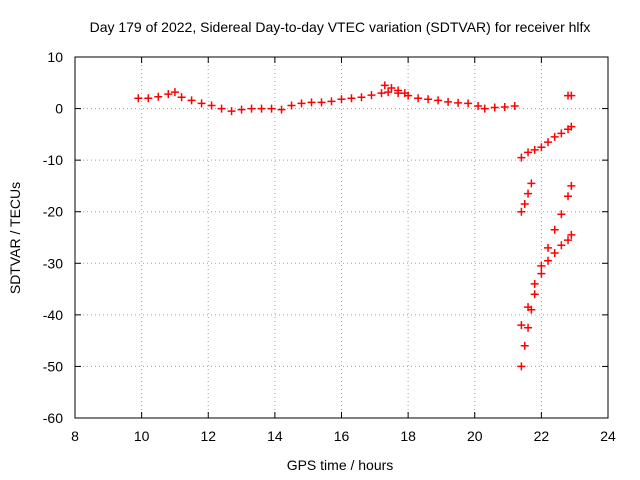  What do you see at coordinates (208, 436) in the screenshot?
I see `x-tick-label: 12` at bounding box center [208, 436].